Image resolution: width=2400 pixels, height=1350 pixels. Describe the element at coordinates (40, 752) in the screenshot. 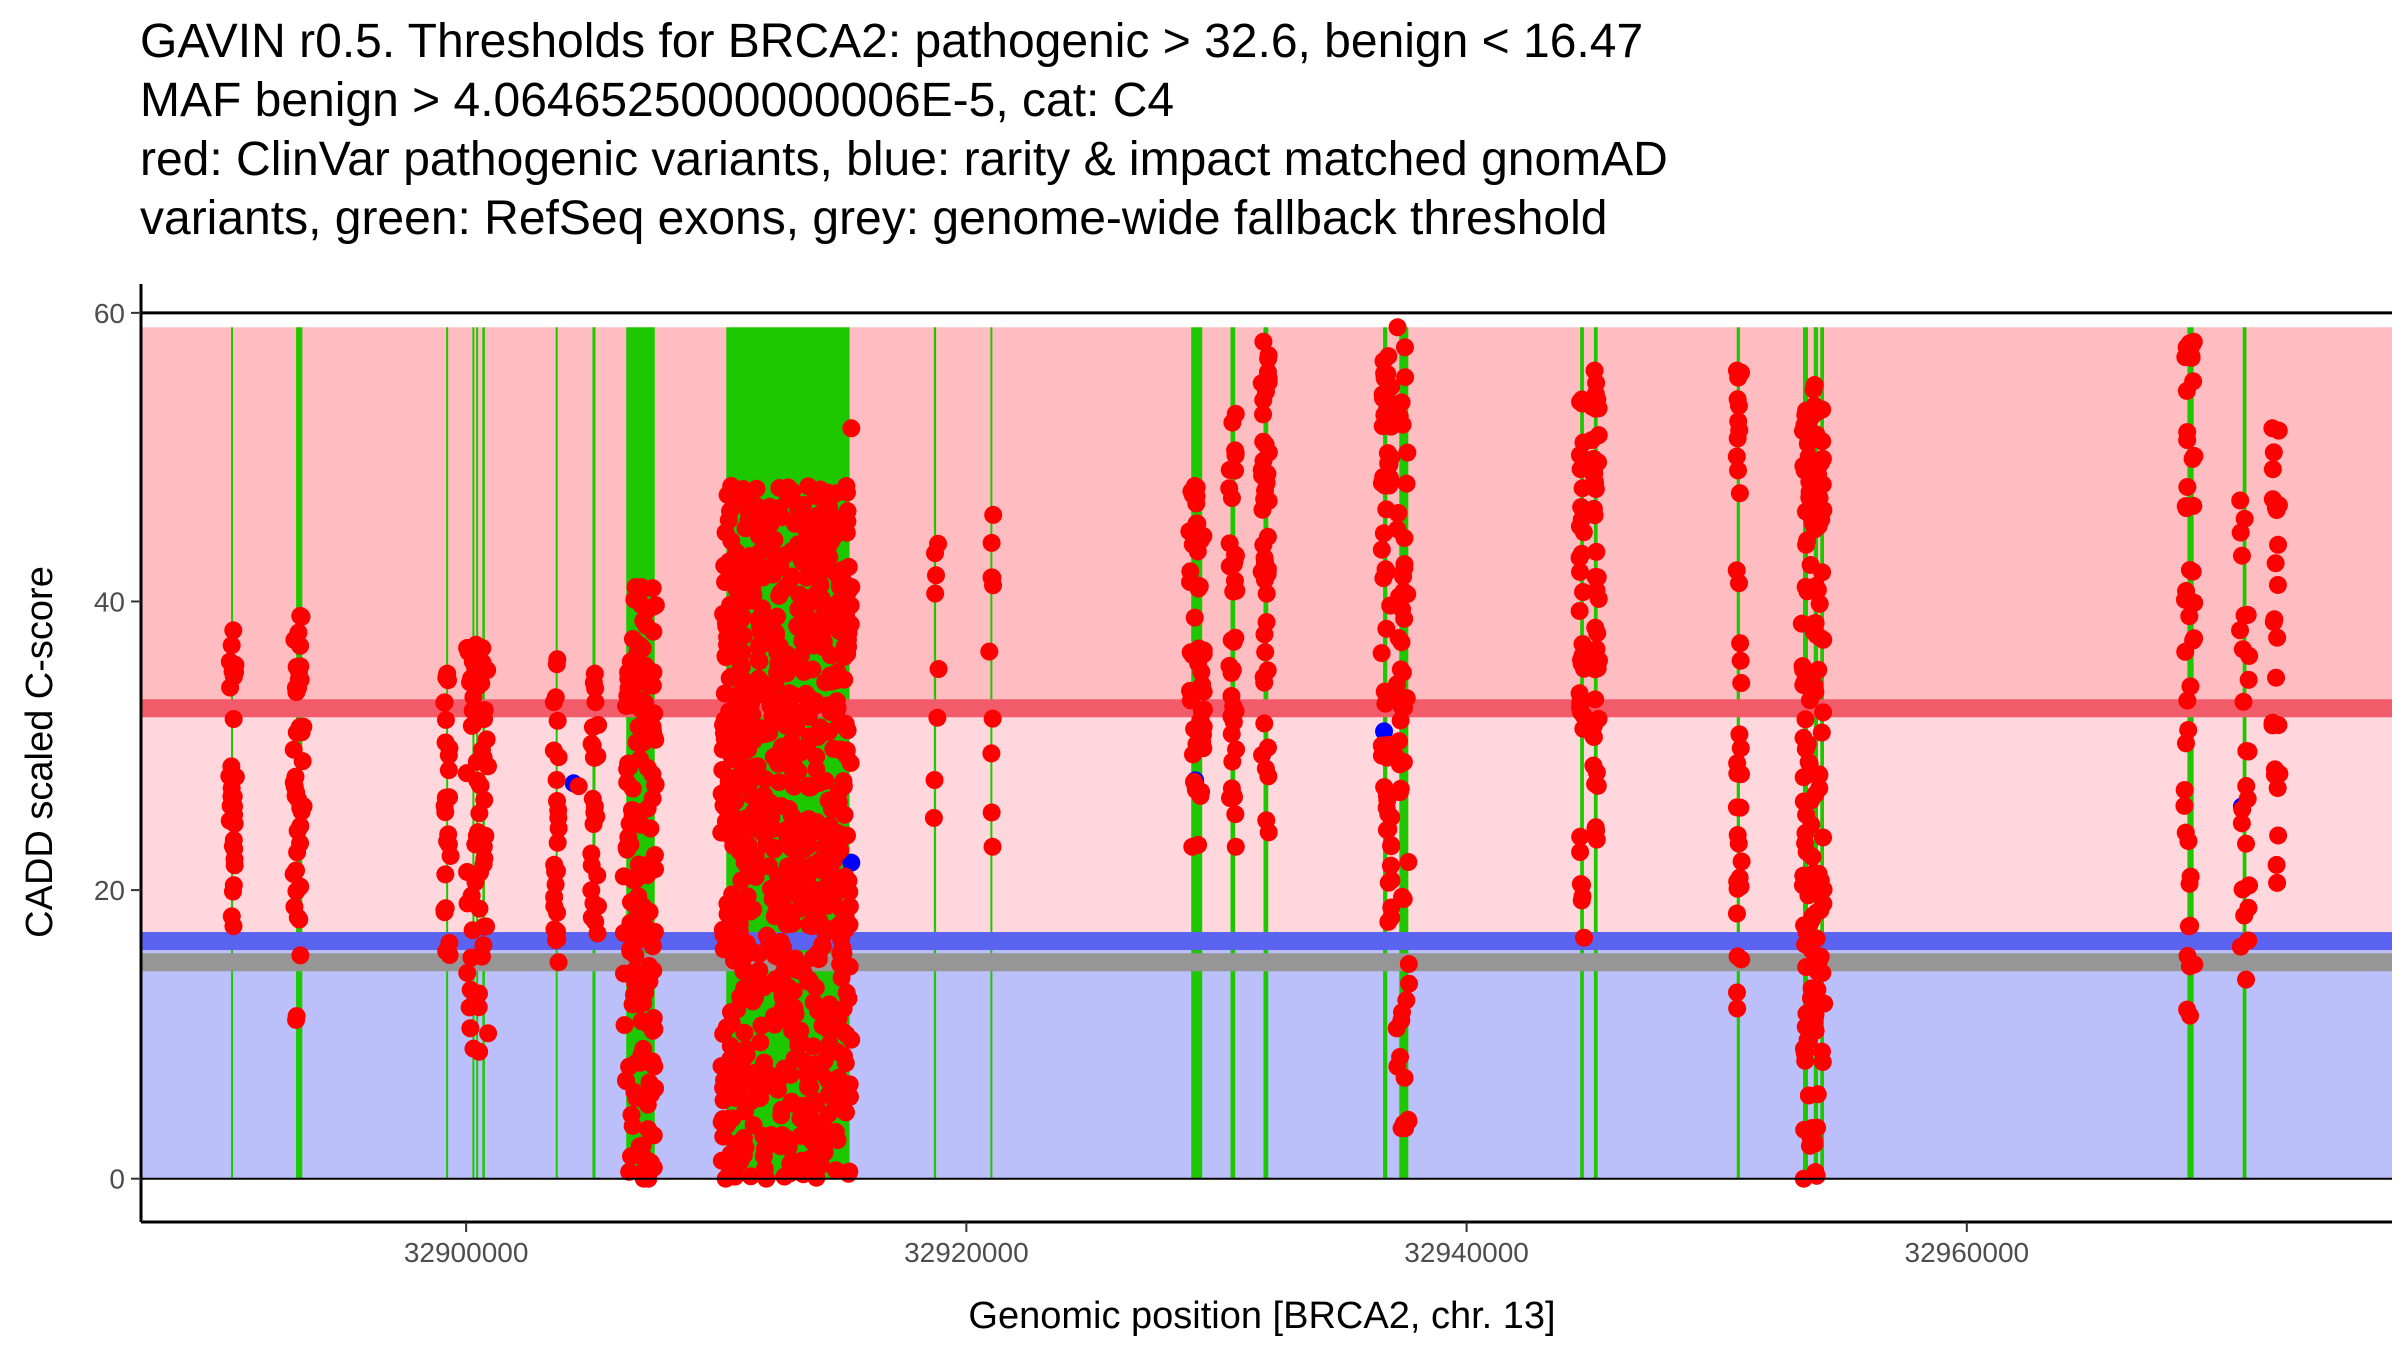

I see `y-axis-title: CADD scaled C-score` at that location.